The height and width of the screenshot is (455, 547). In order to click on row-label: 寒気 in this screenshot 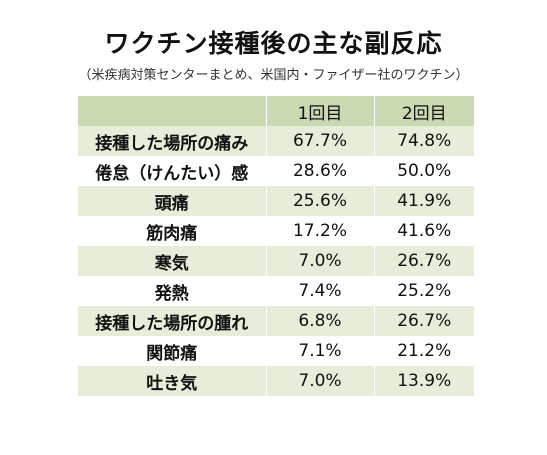, I will do `click(172, 261)`.